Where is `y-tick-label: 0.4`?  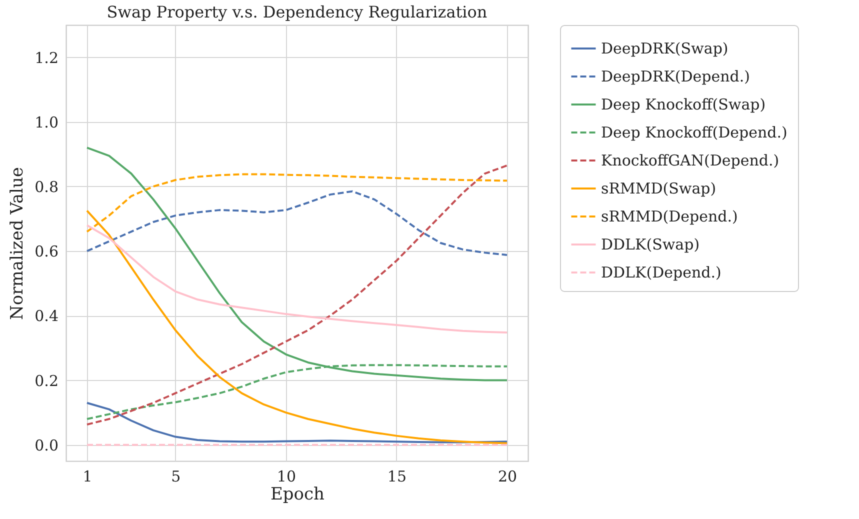 y-tick-label: 0.4 is located at coordinates (46, 316).